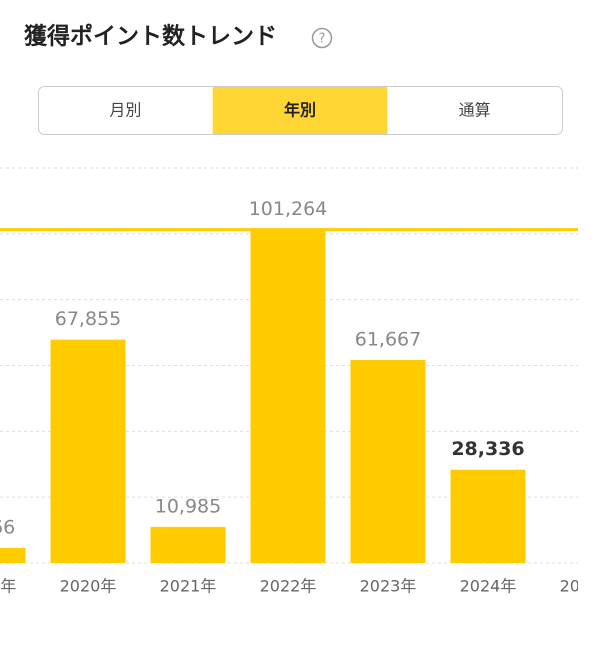 This screenshot has height=647, width=600. What do you see at coordinates (125, 110) in the screenshot?
I see `tab-label: 月別` at bounding box center [125, 110].